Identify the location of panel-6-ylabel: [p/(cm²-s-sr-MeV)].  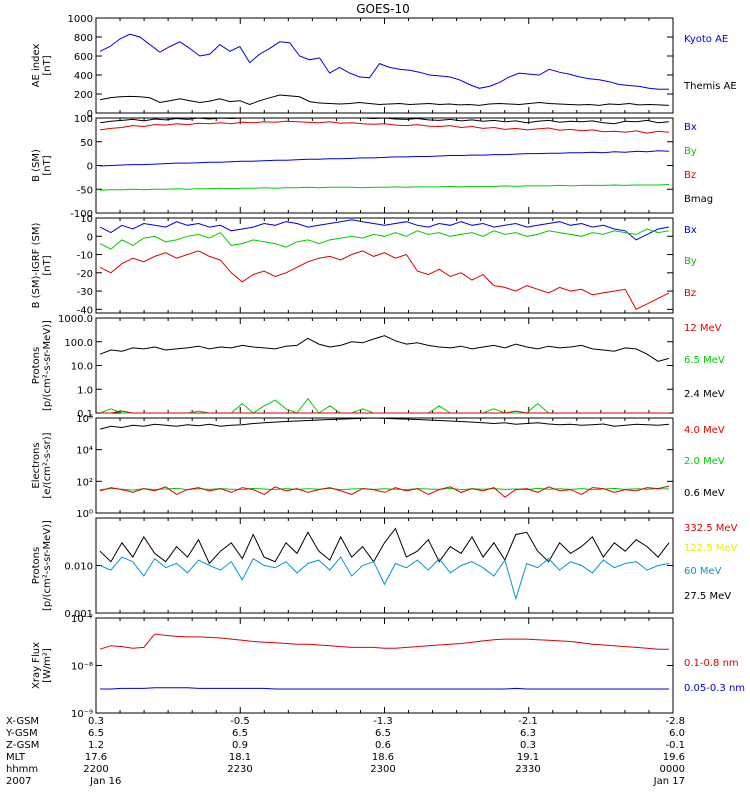
(47, 565).